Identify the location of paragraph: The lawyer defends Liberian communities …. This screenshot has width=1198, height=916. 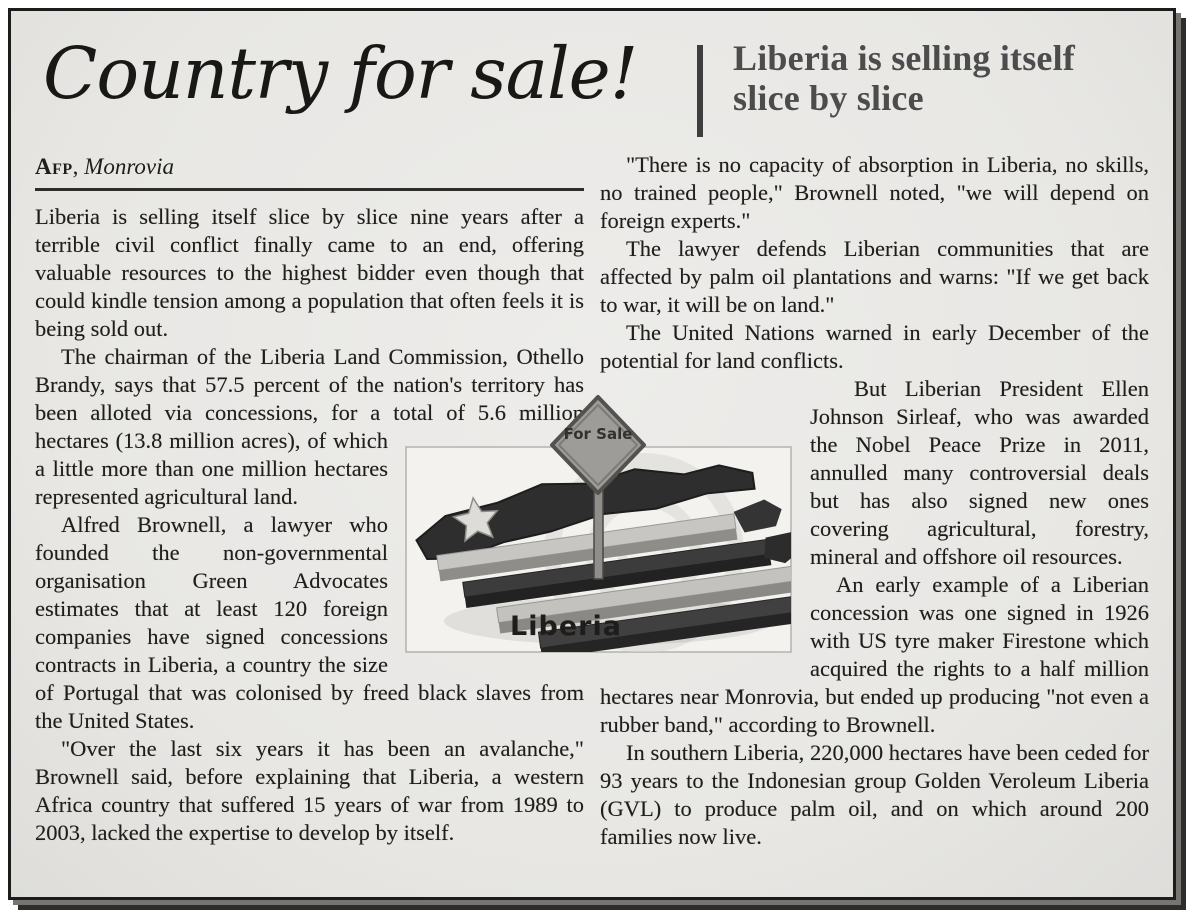
(874, 276).